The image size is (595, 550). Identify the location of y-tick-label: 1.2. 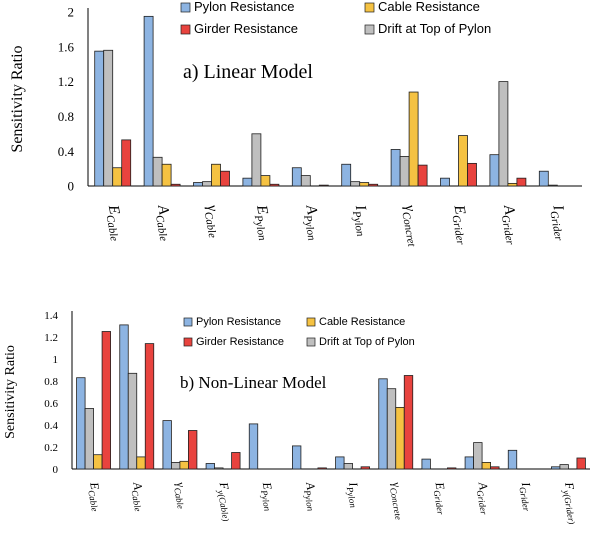
(51, 338).